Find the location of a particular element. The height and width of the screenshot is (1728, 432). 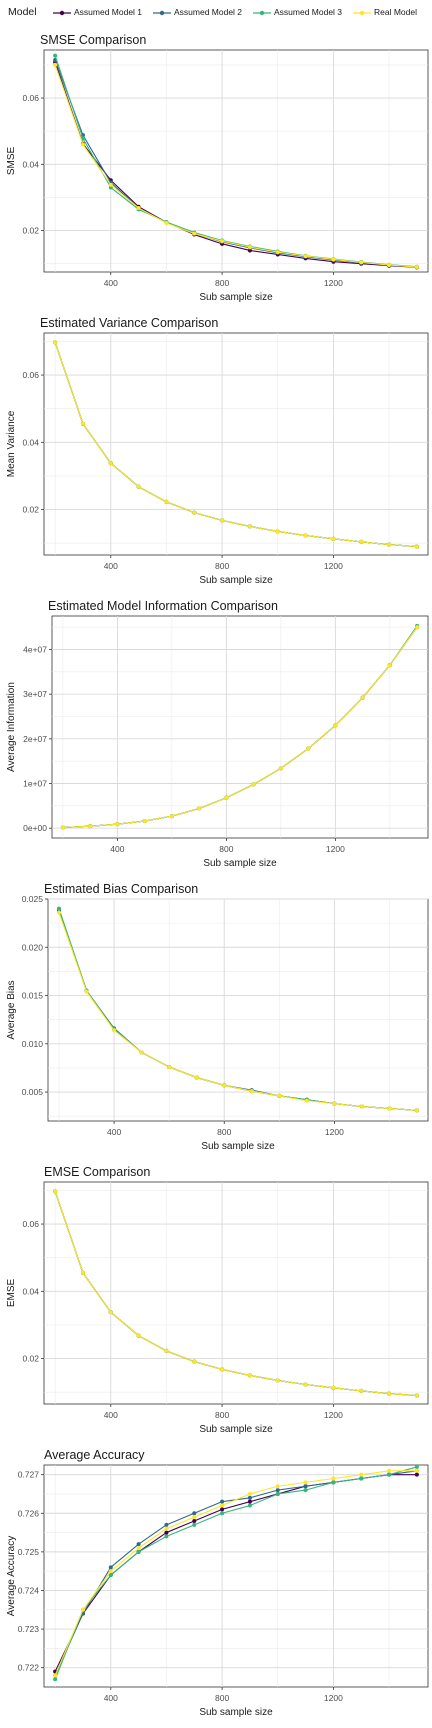

y-tick-label: 0.015 is located at coordinates (33, 996).